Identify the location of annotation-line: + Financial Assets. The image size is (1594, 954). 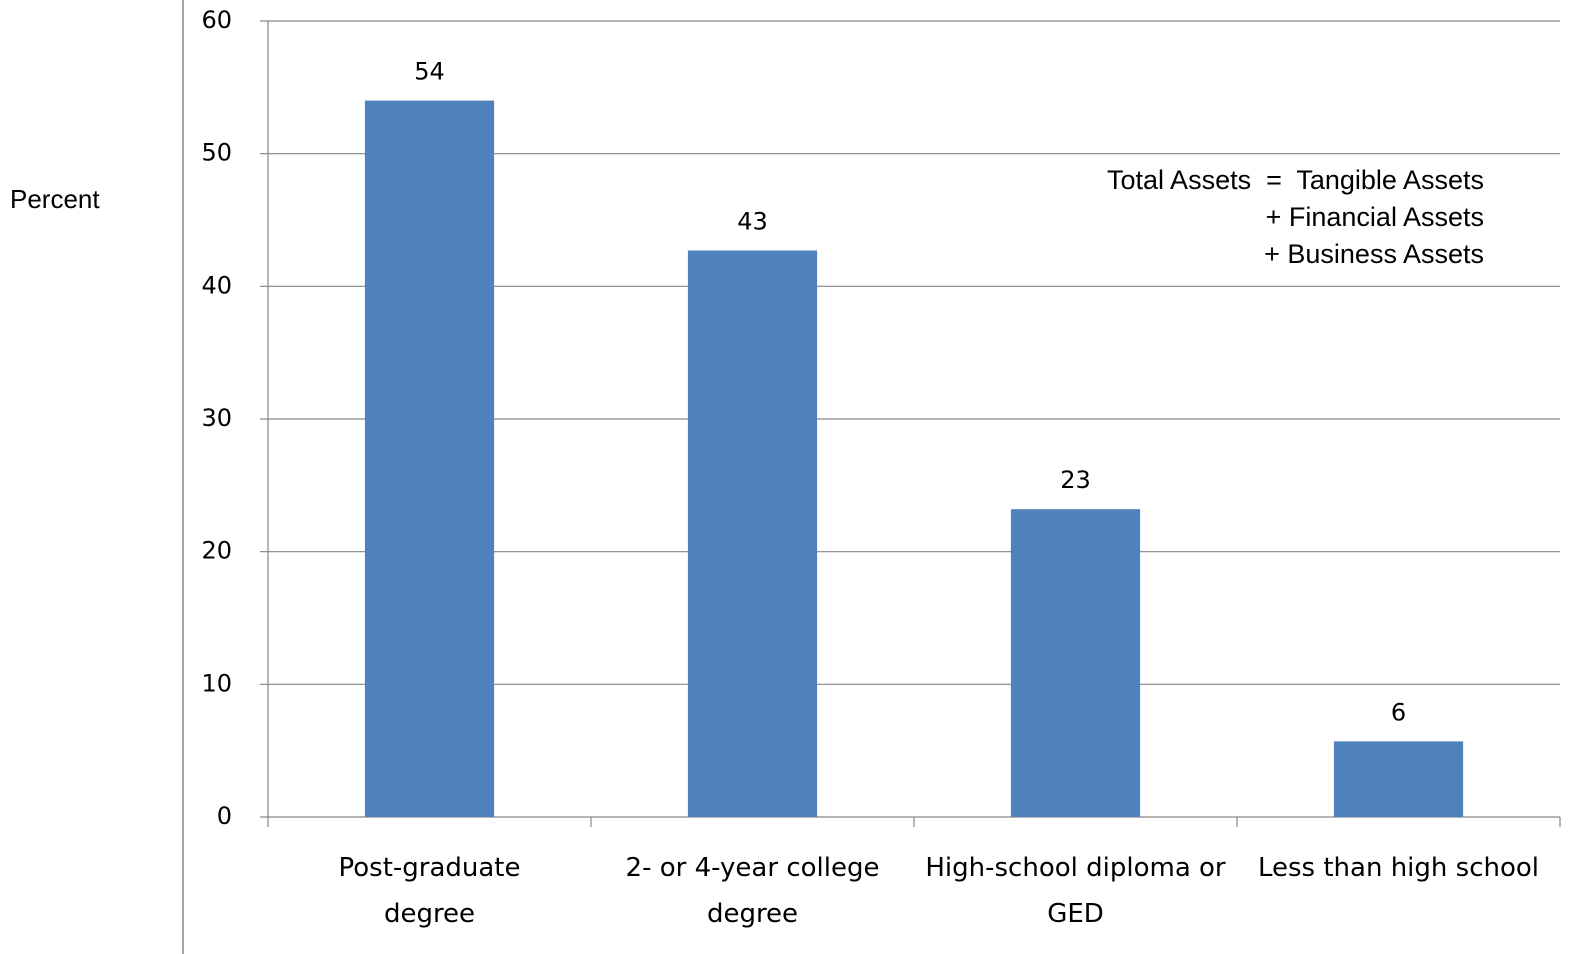
(1374, 217).